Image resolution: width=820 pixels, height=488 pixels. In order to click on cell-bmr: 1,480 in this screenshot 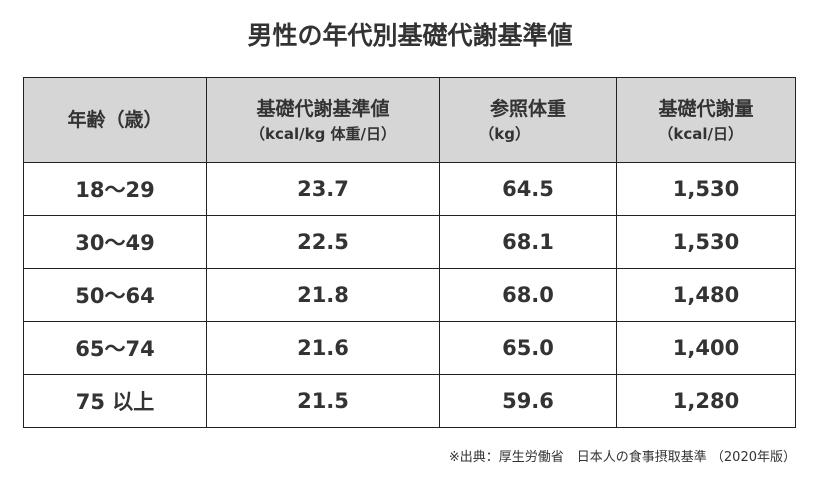, I will do `click(706, 295)`.